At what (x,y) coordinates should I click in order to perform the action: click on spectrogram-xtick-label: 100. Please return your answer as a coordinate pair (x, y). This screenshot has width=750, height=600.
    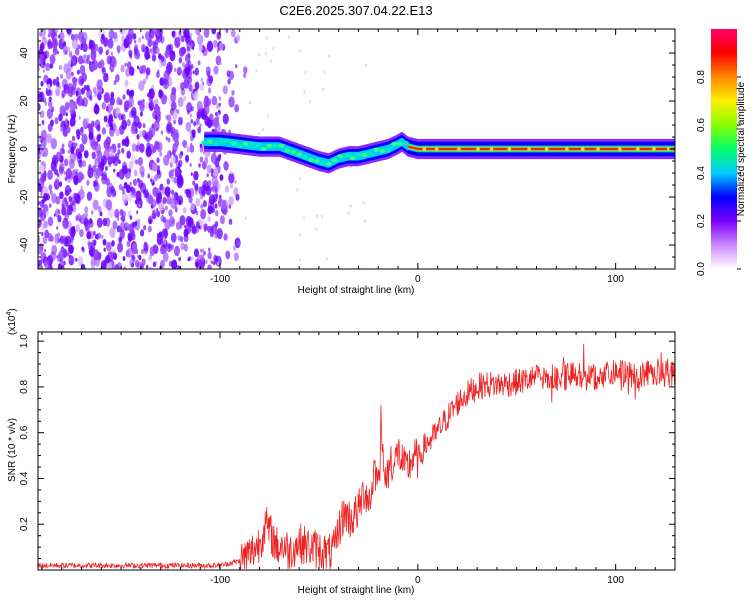
    Looking at the image, I should click on (615, 279).